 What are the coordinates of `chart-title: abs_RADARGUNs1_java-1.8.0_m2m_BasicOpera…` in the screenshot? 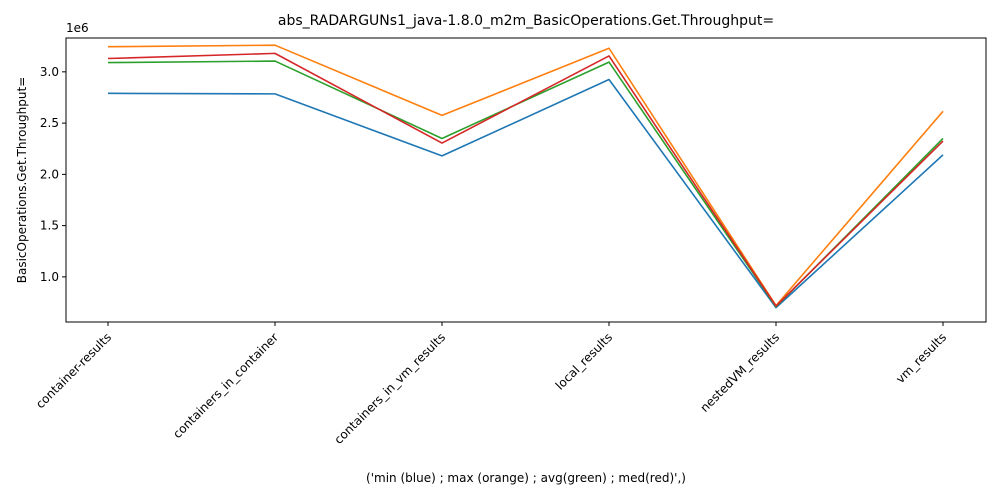 It's located at (526, 21).